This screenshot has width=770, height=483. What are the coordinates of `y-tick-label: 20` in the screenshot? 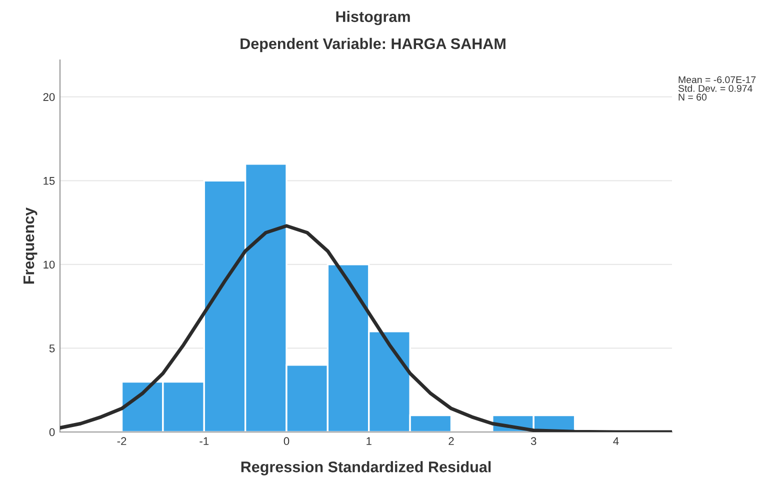 It's located at (49, 97).